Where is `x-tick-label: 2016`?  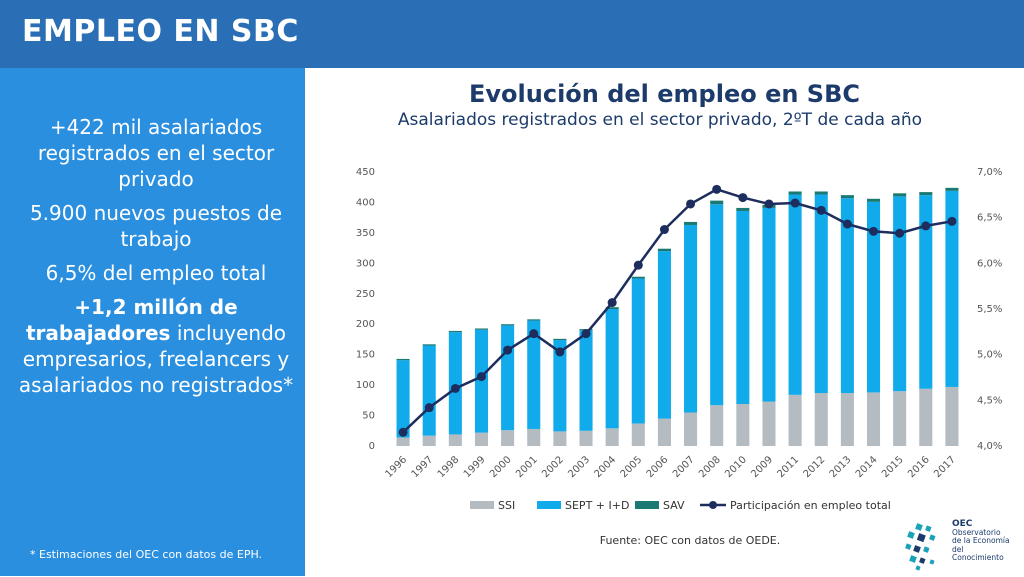
x-tick-label: 2016 is located at coordinates (919, 467).